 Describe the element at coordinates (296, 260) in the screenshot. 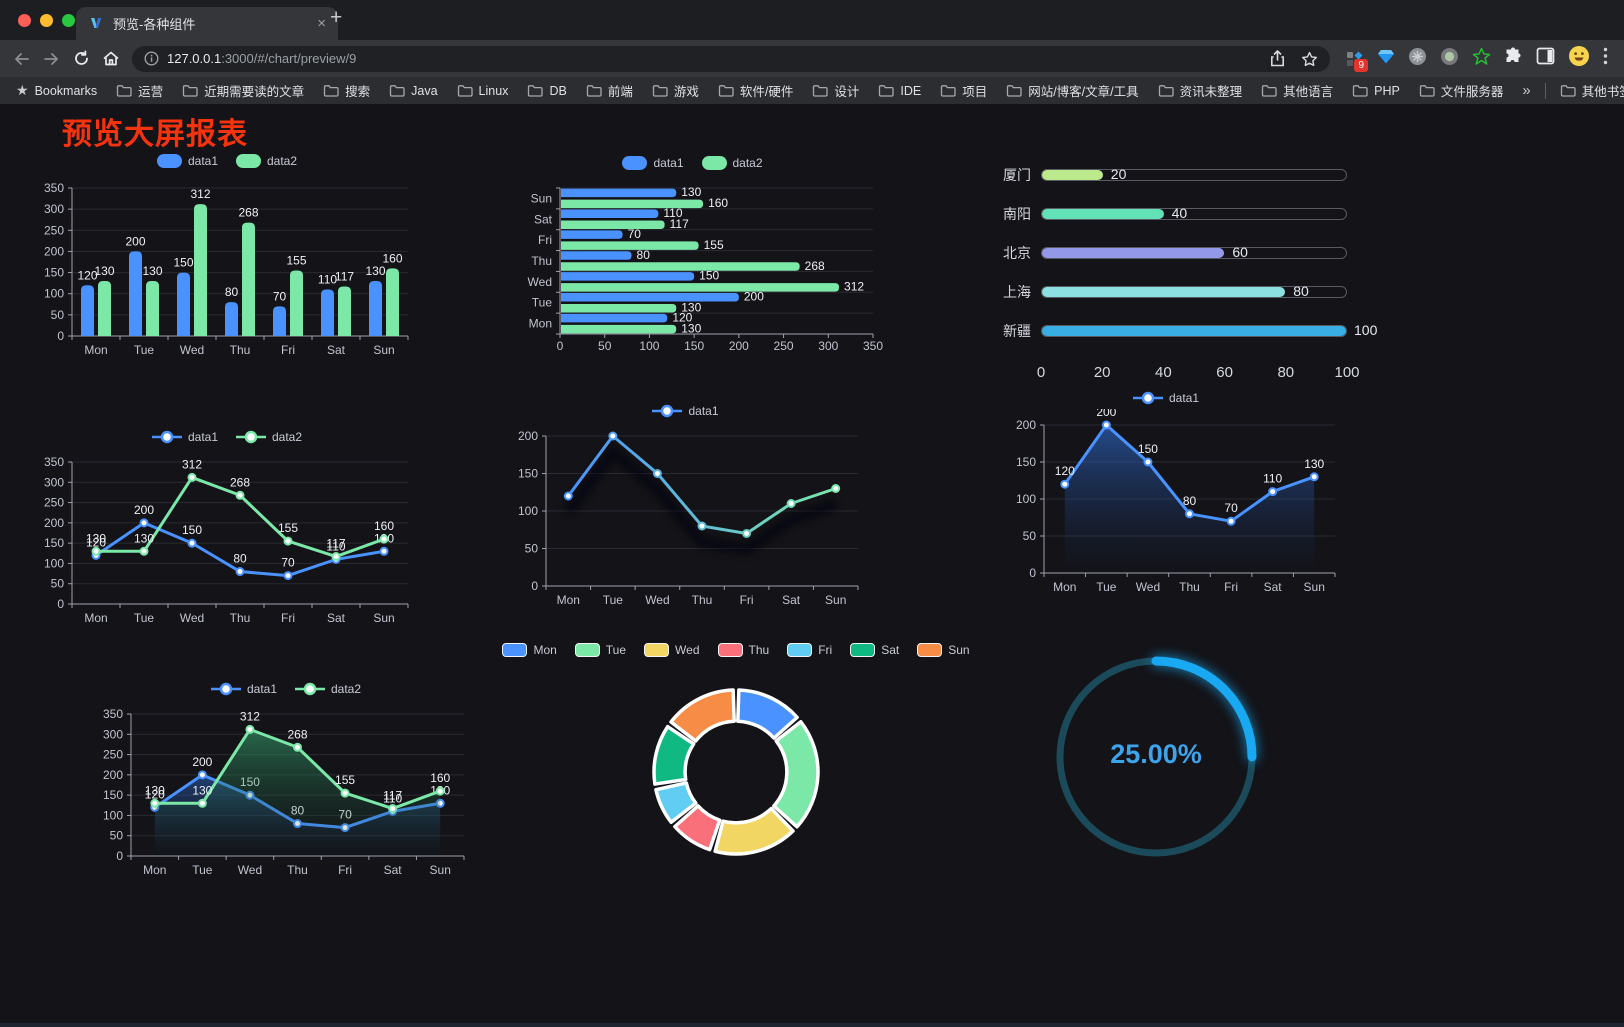

I see `svg-text: 155` at that location.